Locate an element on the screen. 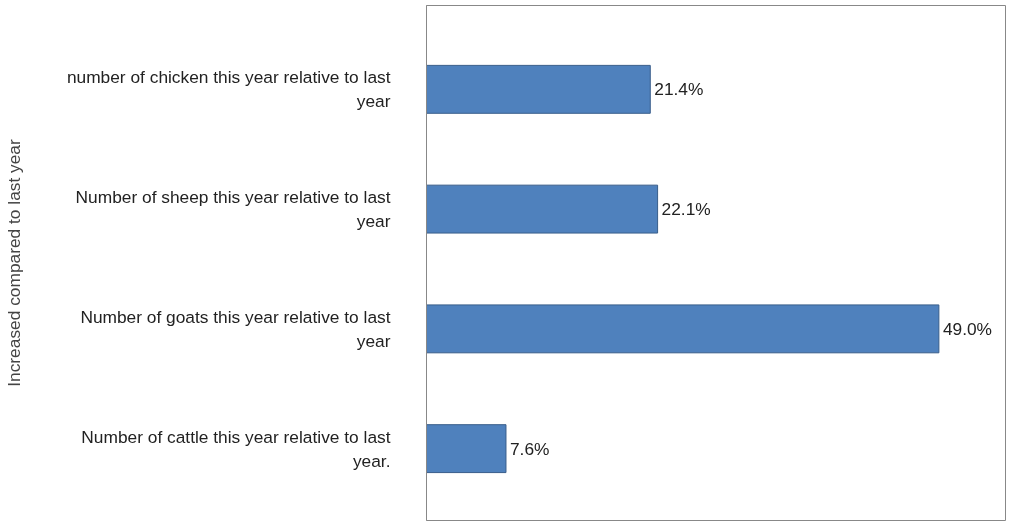  data-label: 49.0% is located at coordinates (967, 328).